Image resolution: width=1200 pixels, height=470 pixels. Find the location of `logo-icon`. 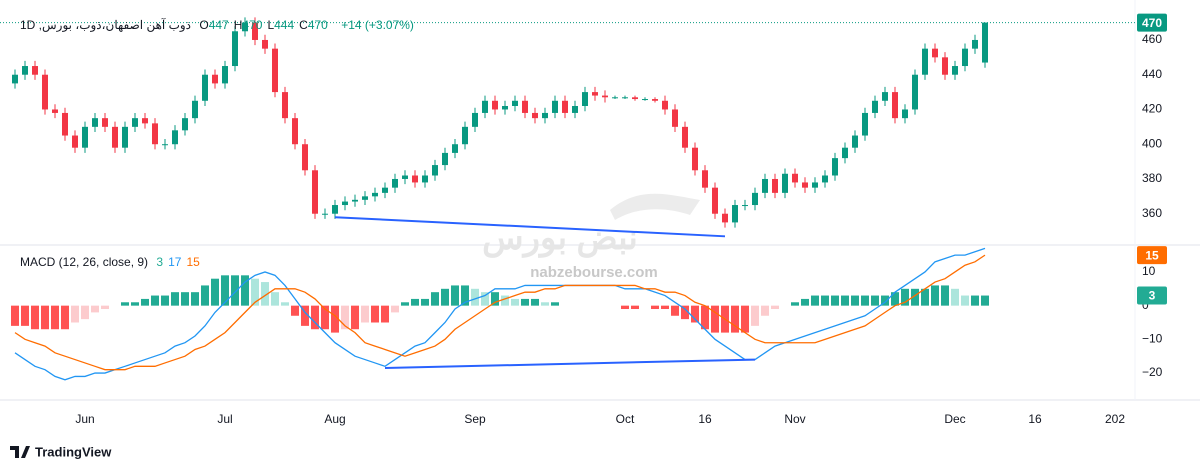

logo-icon is located at coordinates (20, 452).